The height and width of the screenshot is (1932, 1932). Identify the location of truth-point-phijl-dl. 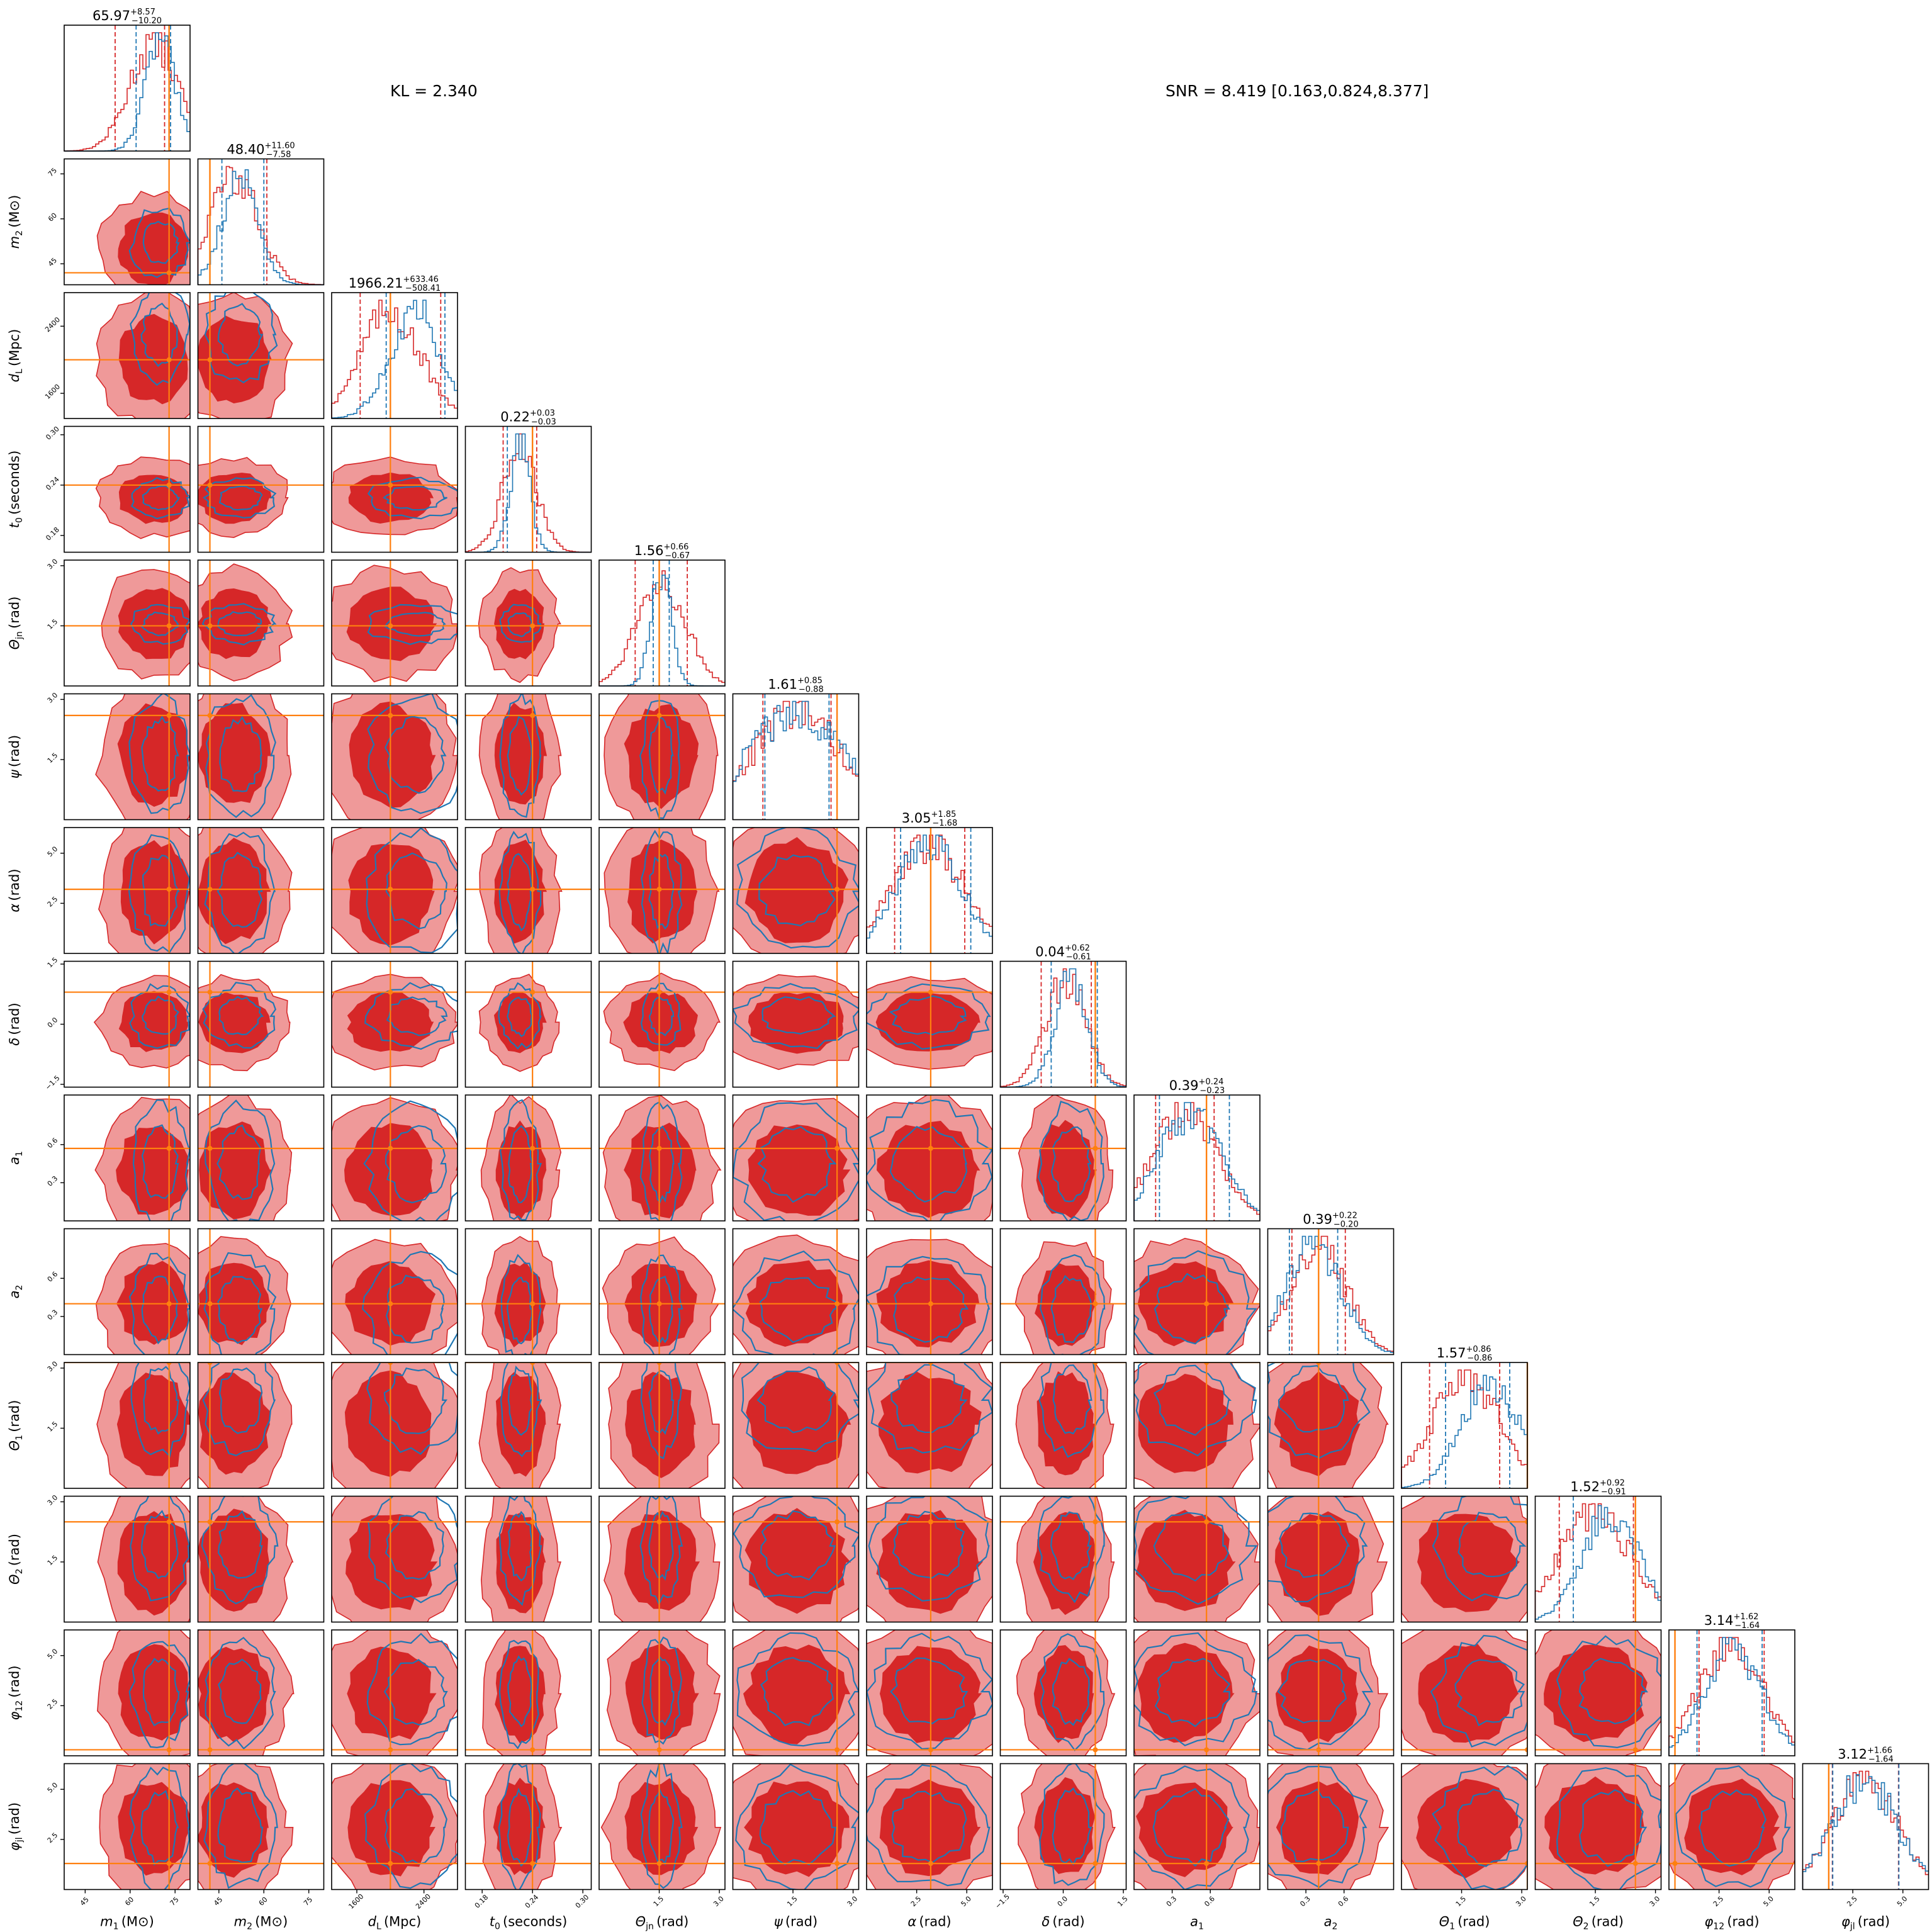
(390, 1864).